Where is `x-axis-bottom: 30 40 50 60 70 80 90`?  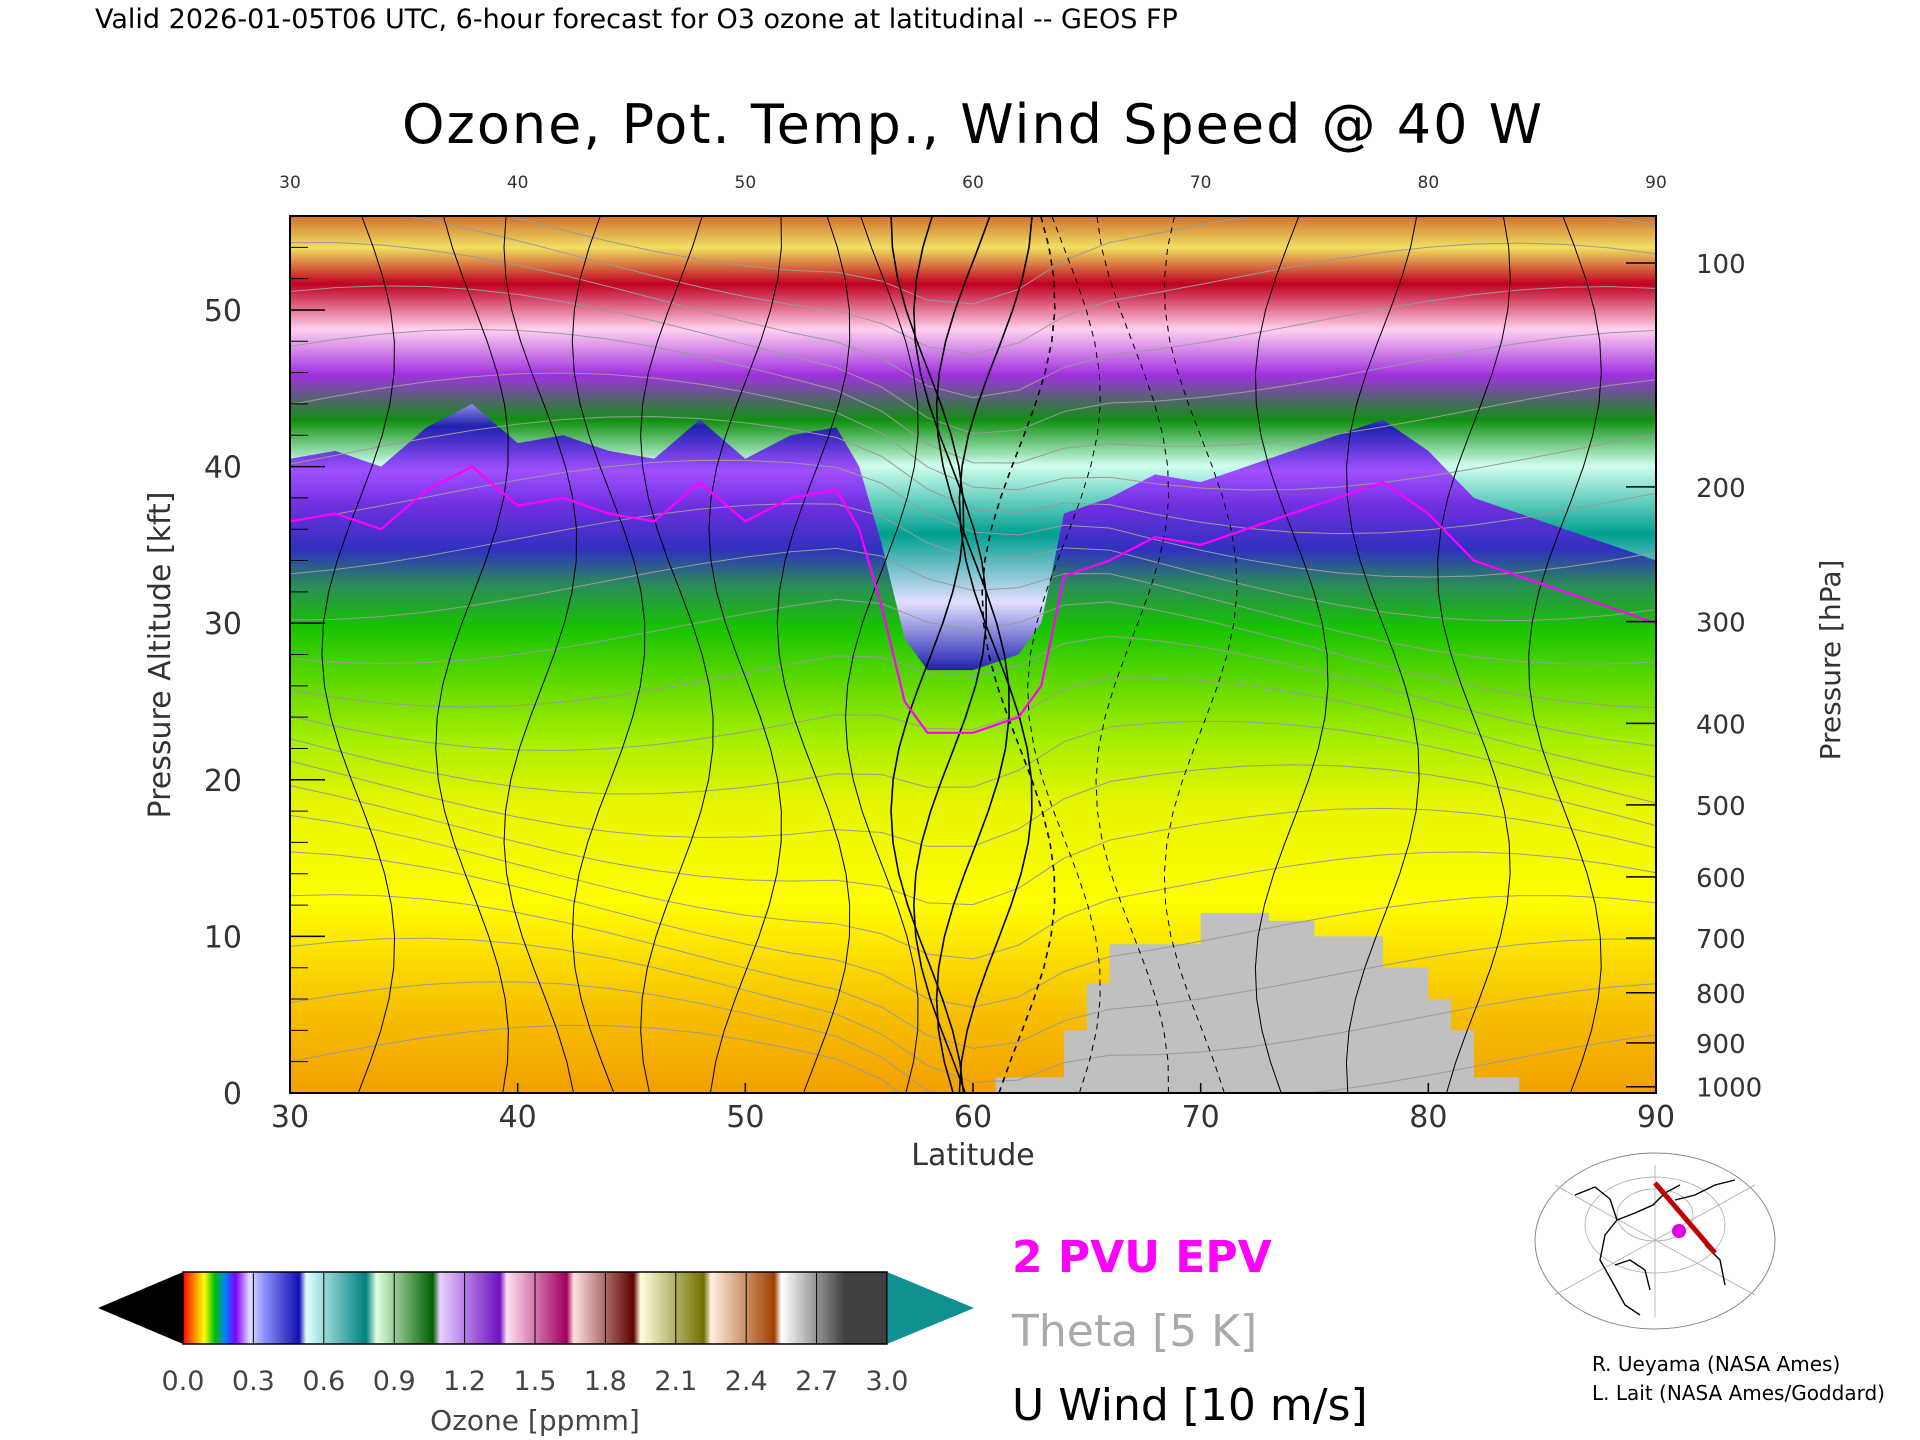 x-axis-bottom: 30 40 50 60 70 80 90 is located at coordinates (973, 1109).